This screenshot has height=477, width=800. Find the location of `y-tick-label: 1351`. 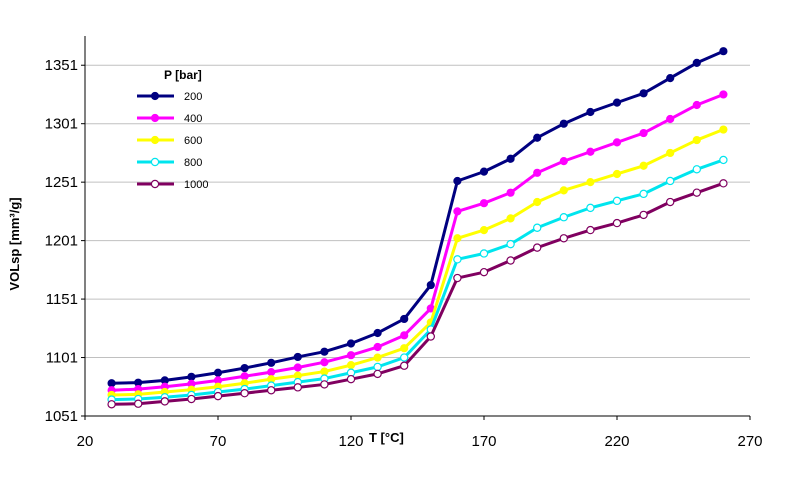

y-tick-label: 1351 is located at coordinates (61, 65).